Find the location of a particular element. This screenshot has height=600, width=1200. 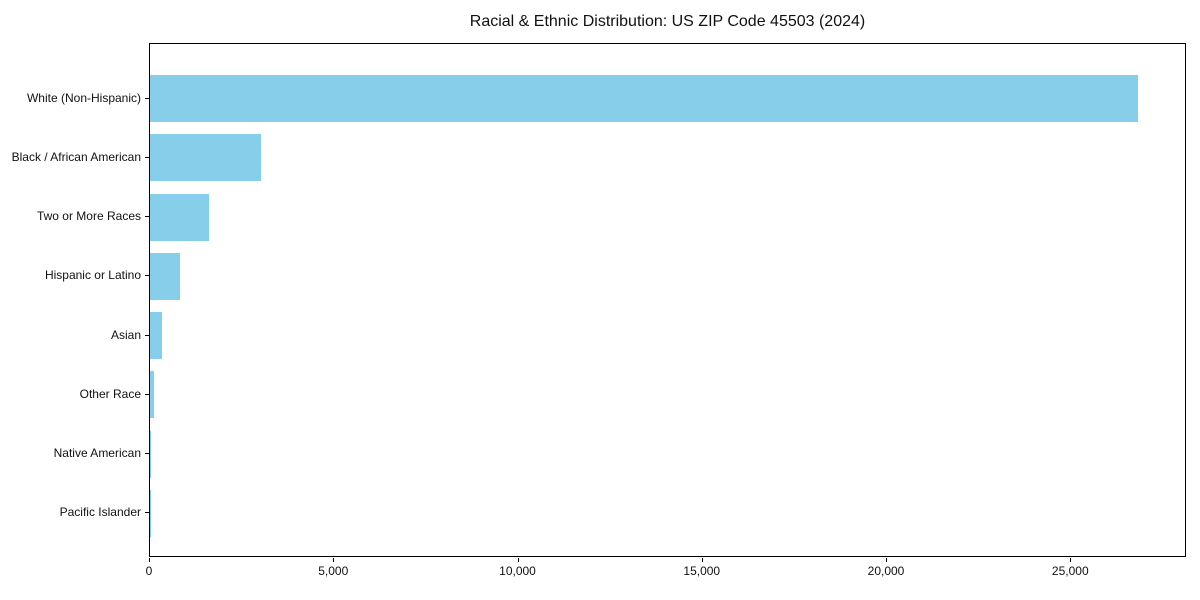

x-tick-label: 25,000 is located at coordinates (1070, 571).